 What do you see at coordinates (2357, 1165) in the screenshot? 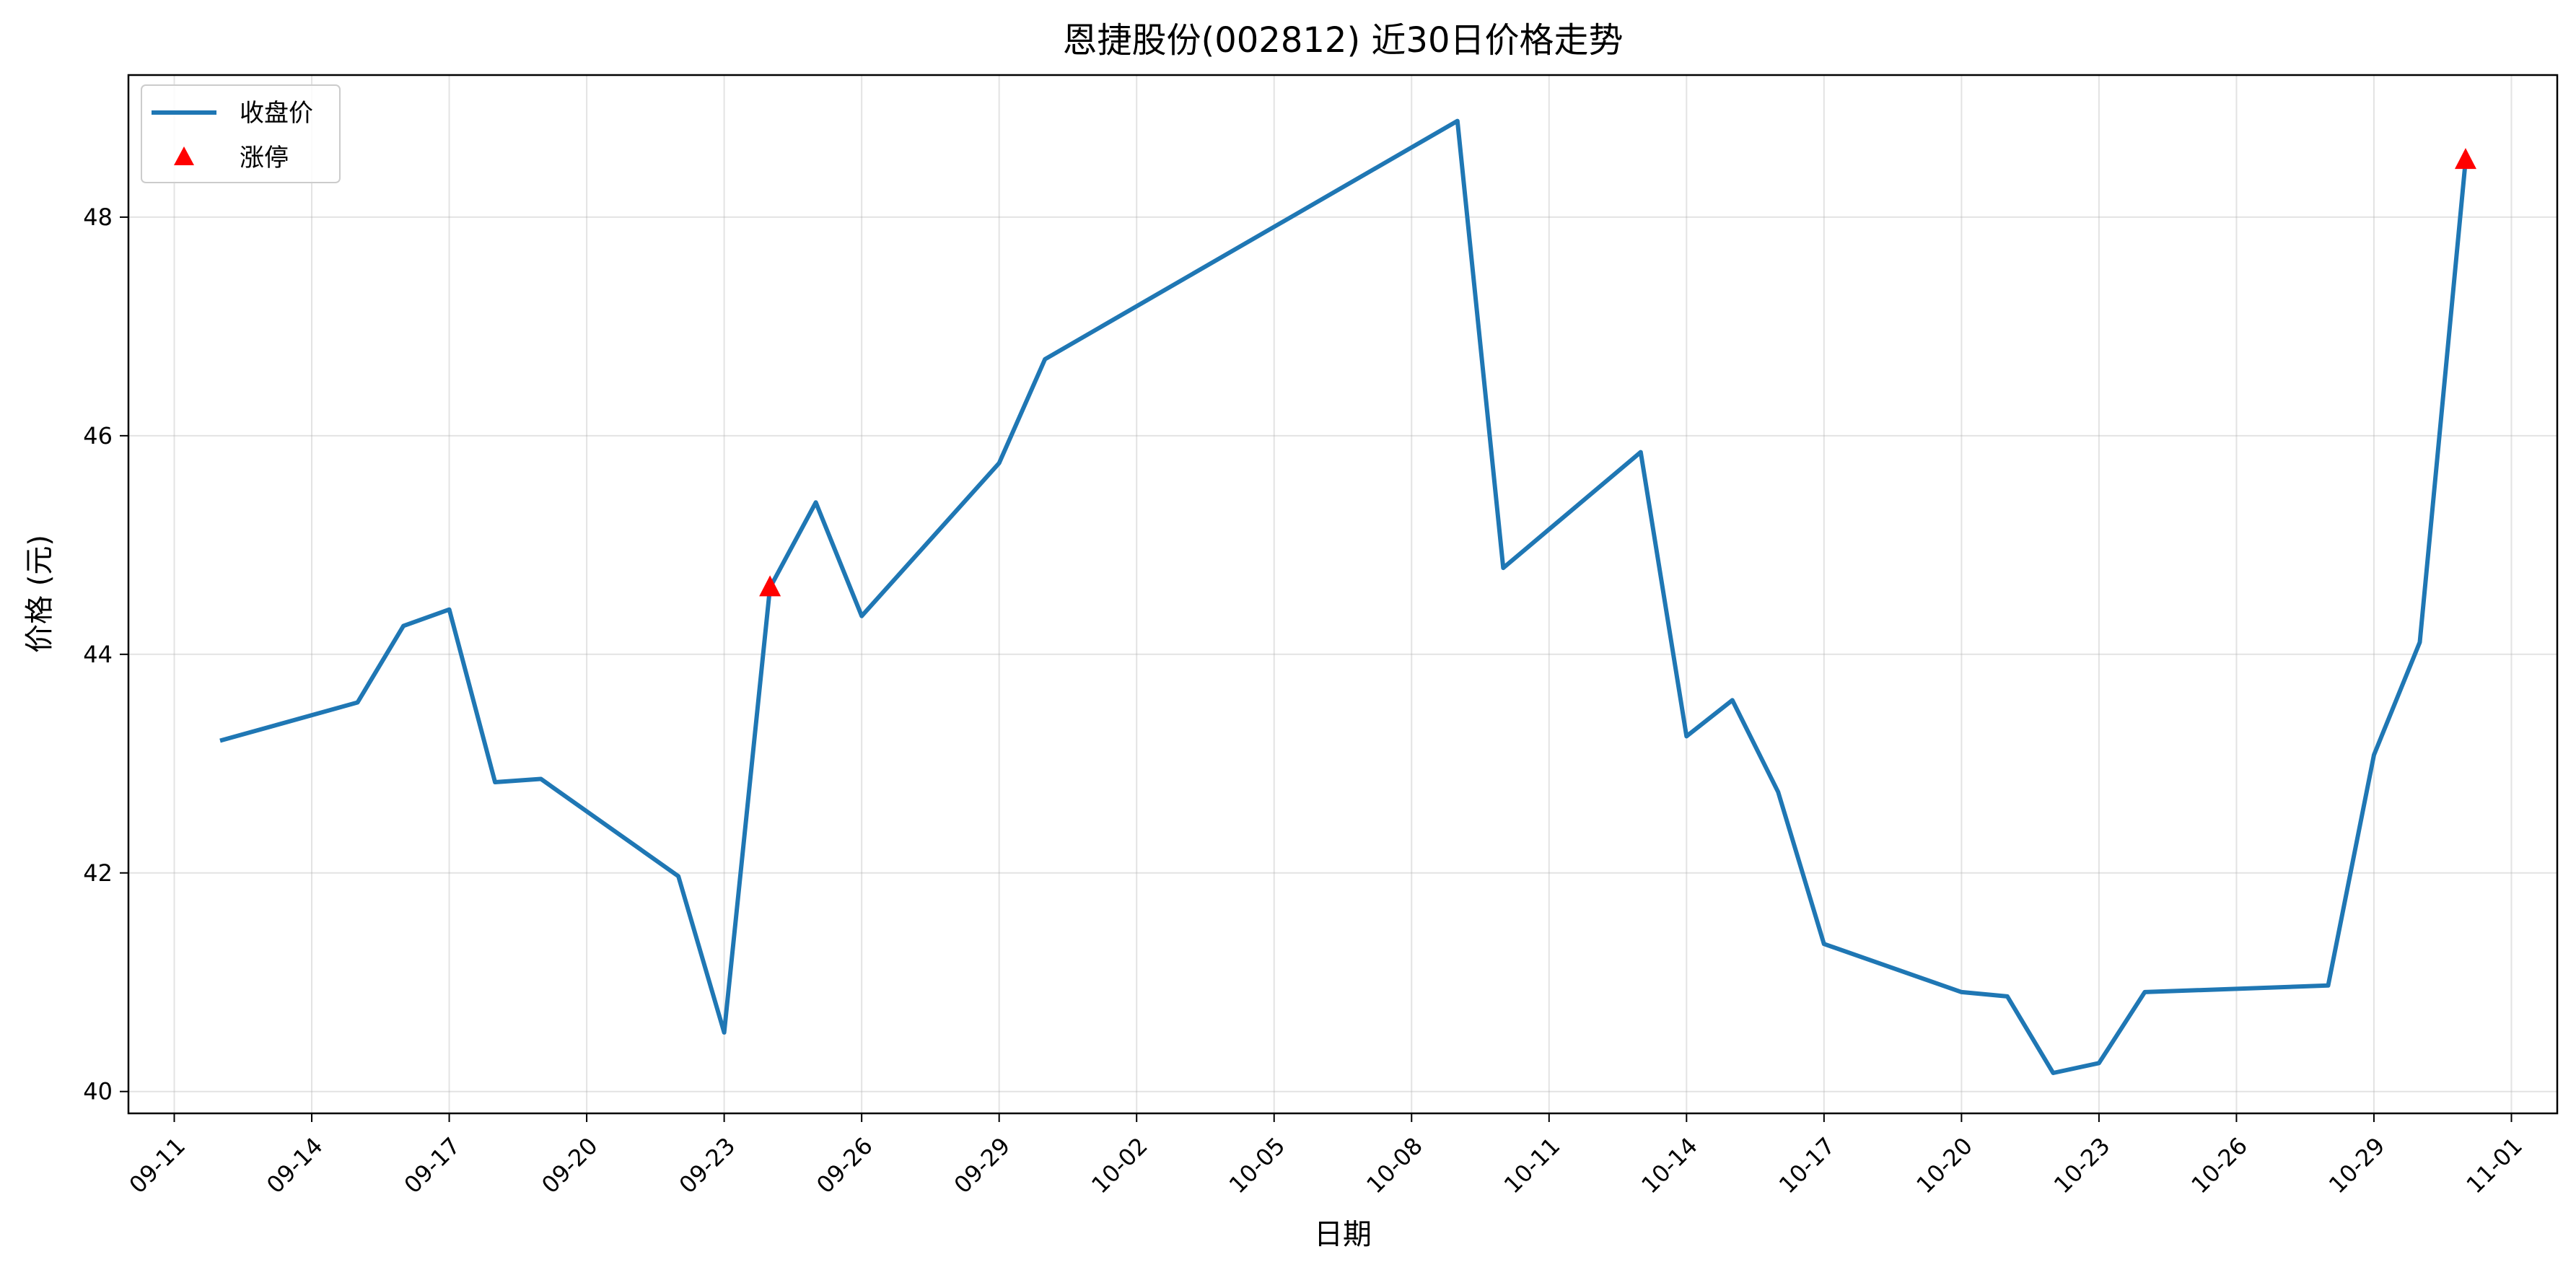
I see `x-tick-label: 10-29` at bounding box center [2357, 1165].